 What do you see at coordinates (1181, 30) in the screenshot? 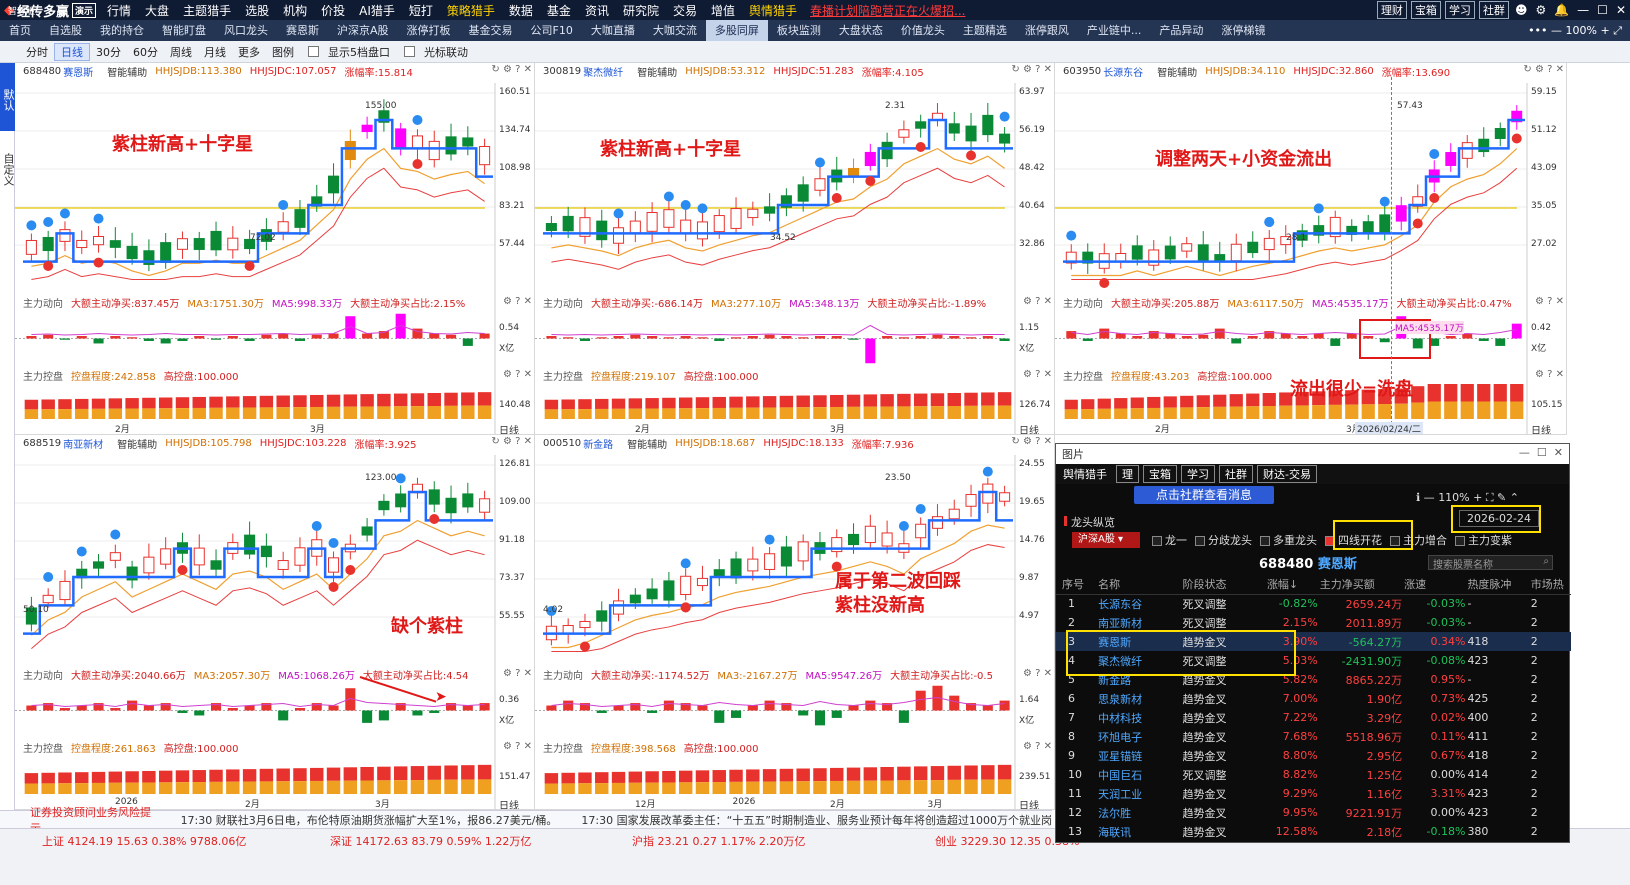
I see `tab-19: 产品异动` at bounding box center [1181, 30].